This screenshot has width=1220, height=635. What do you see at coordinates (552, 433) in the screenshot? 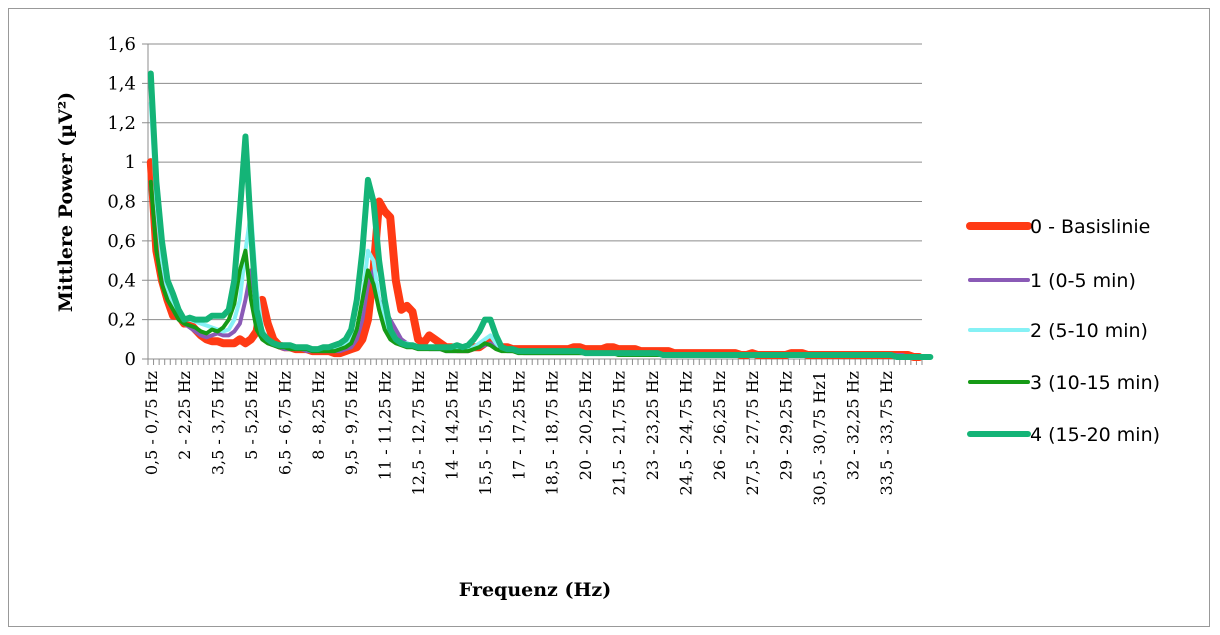
I see `x-tick-label: 18,5 - 18,75 Hz` at bounding box center [552, 433].